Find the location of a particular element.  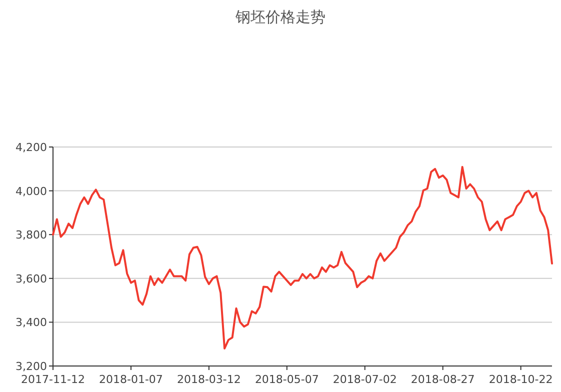

x-tick-label: 2018-05-07 is located at coordinates (286, 379).